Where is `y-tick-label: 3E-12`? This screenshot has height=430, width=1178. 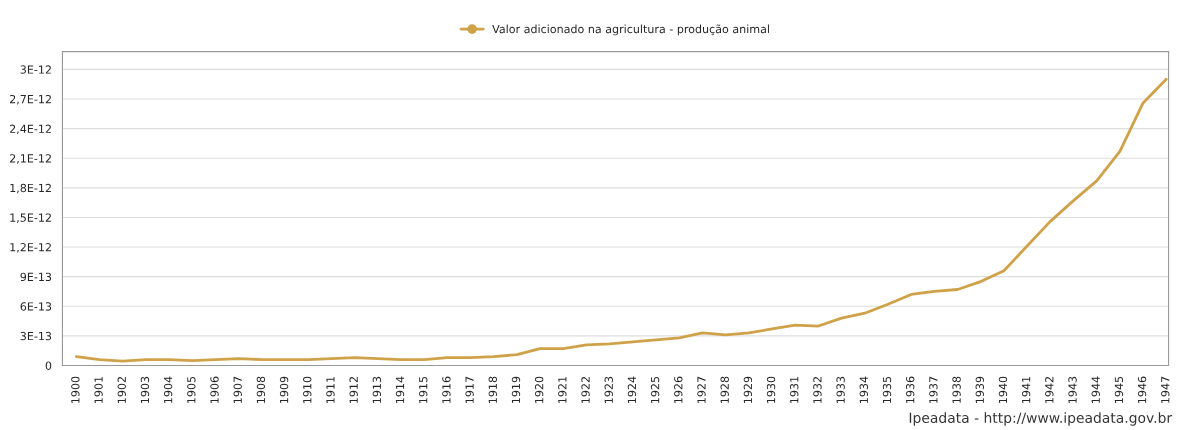 y-tick-label: 3E-12 is located at coordinates (35, 69).